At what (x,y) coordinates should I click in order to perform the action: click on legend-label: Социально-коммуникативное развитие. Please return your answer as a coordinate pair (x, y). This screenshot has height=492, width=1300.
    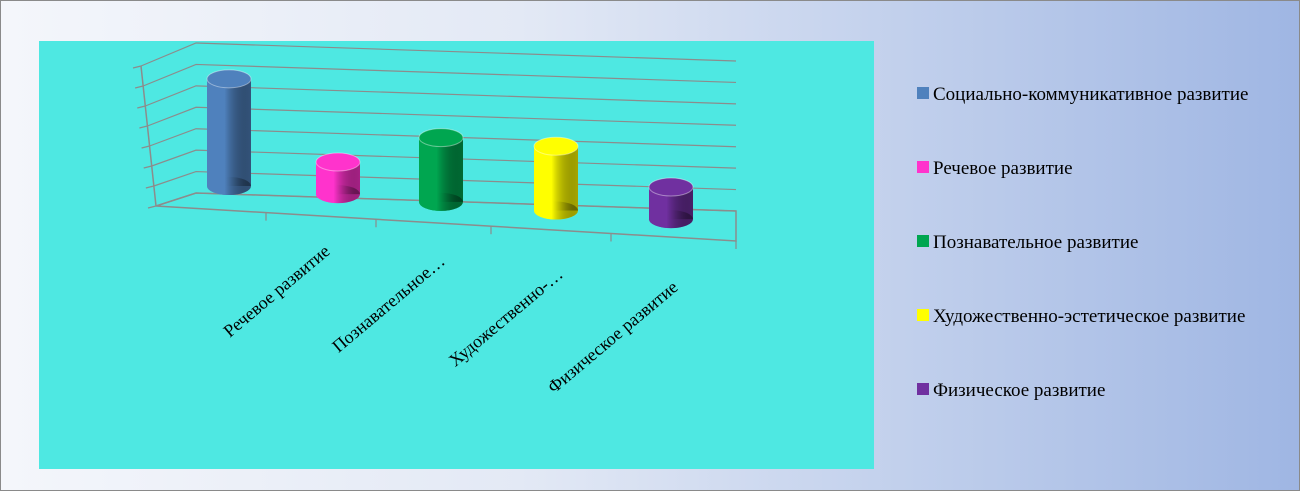
    Looking at the image, I should click on (1091, 94).